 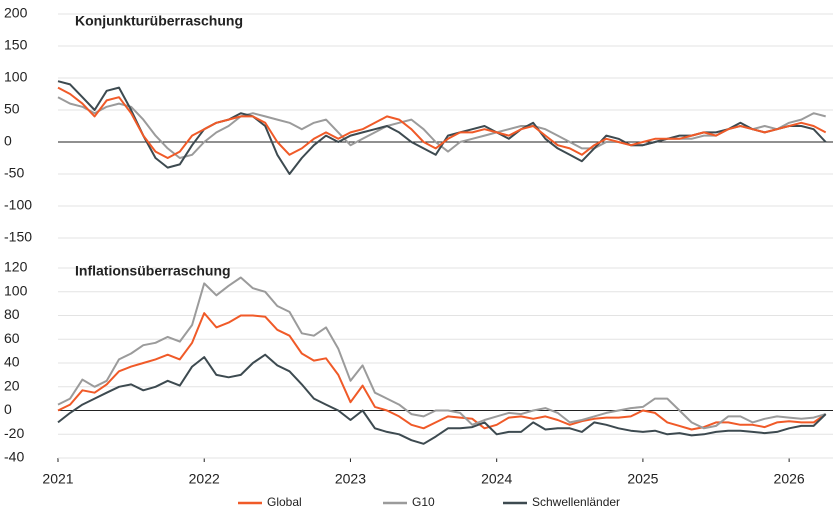 I want to click on chart-title: Inflationsüberraschung, so click(x=153, y=271).